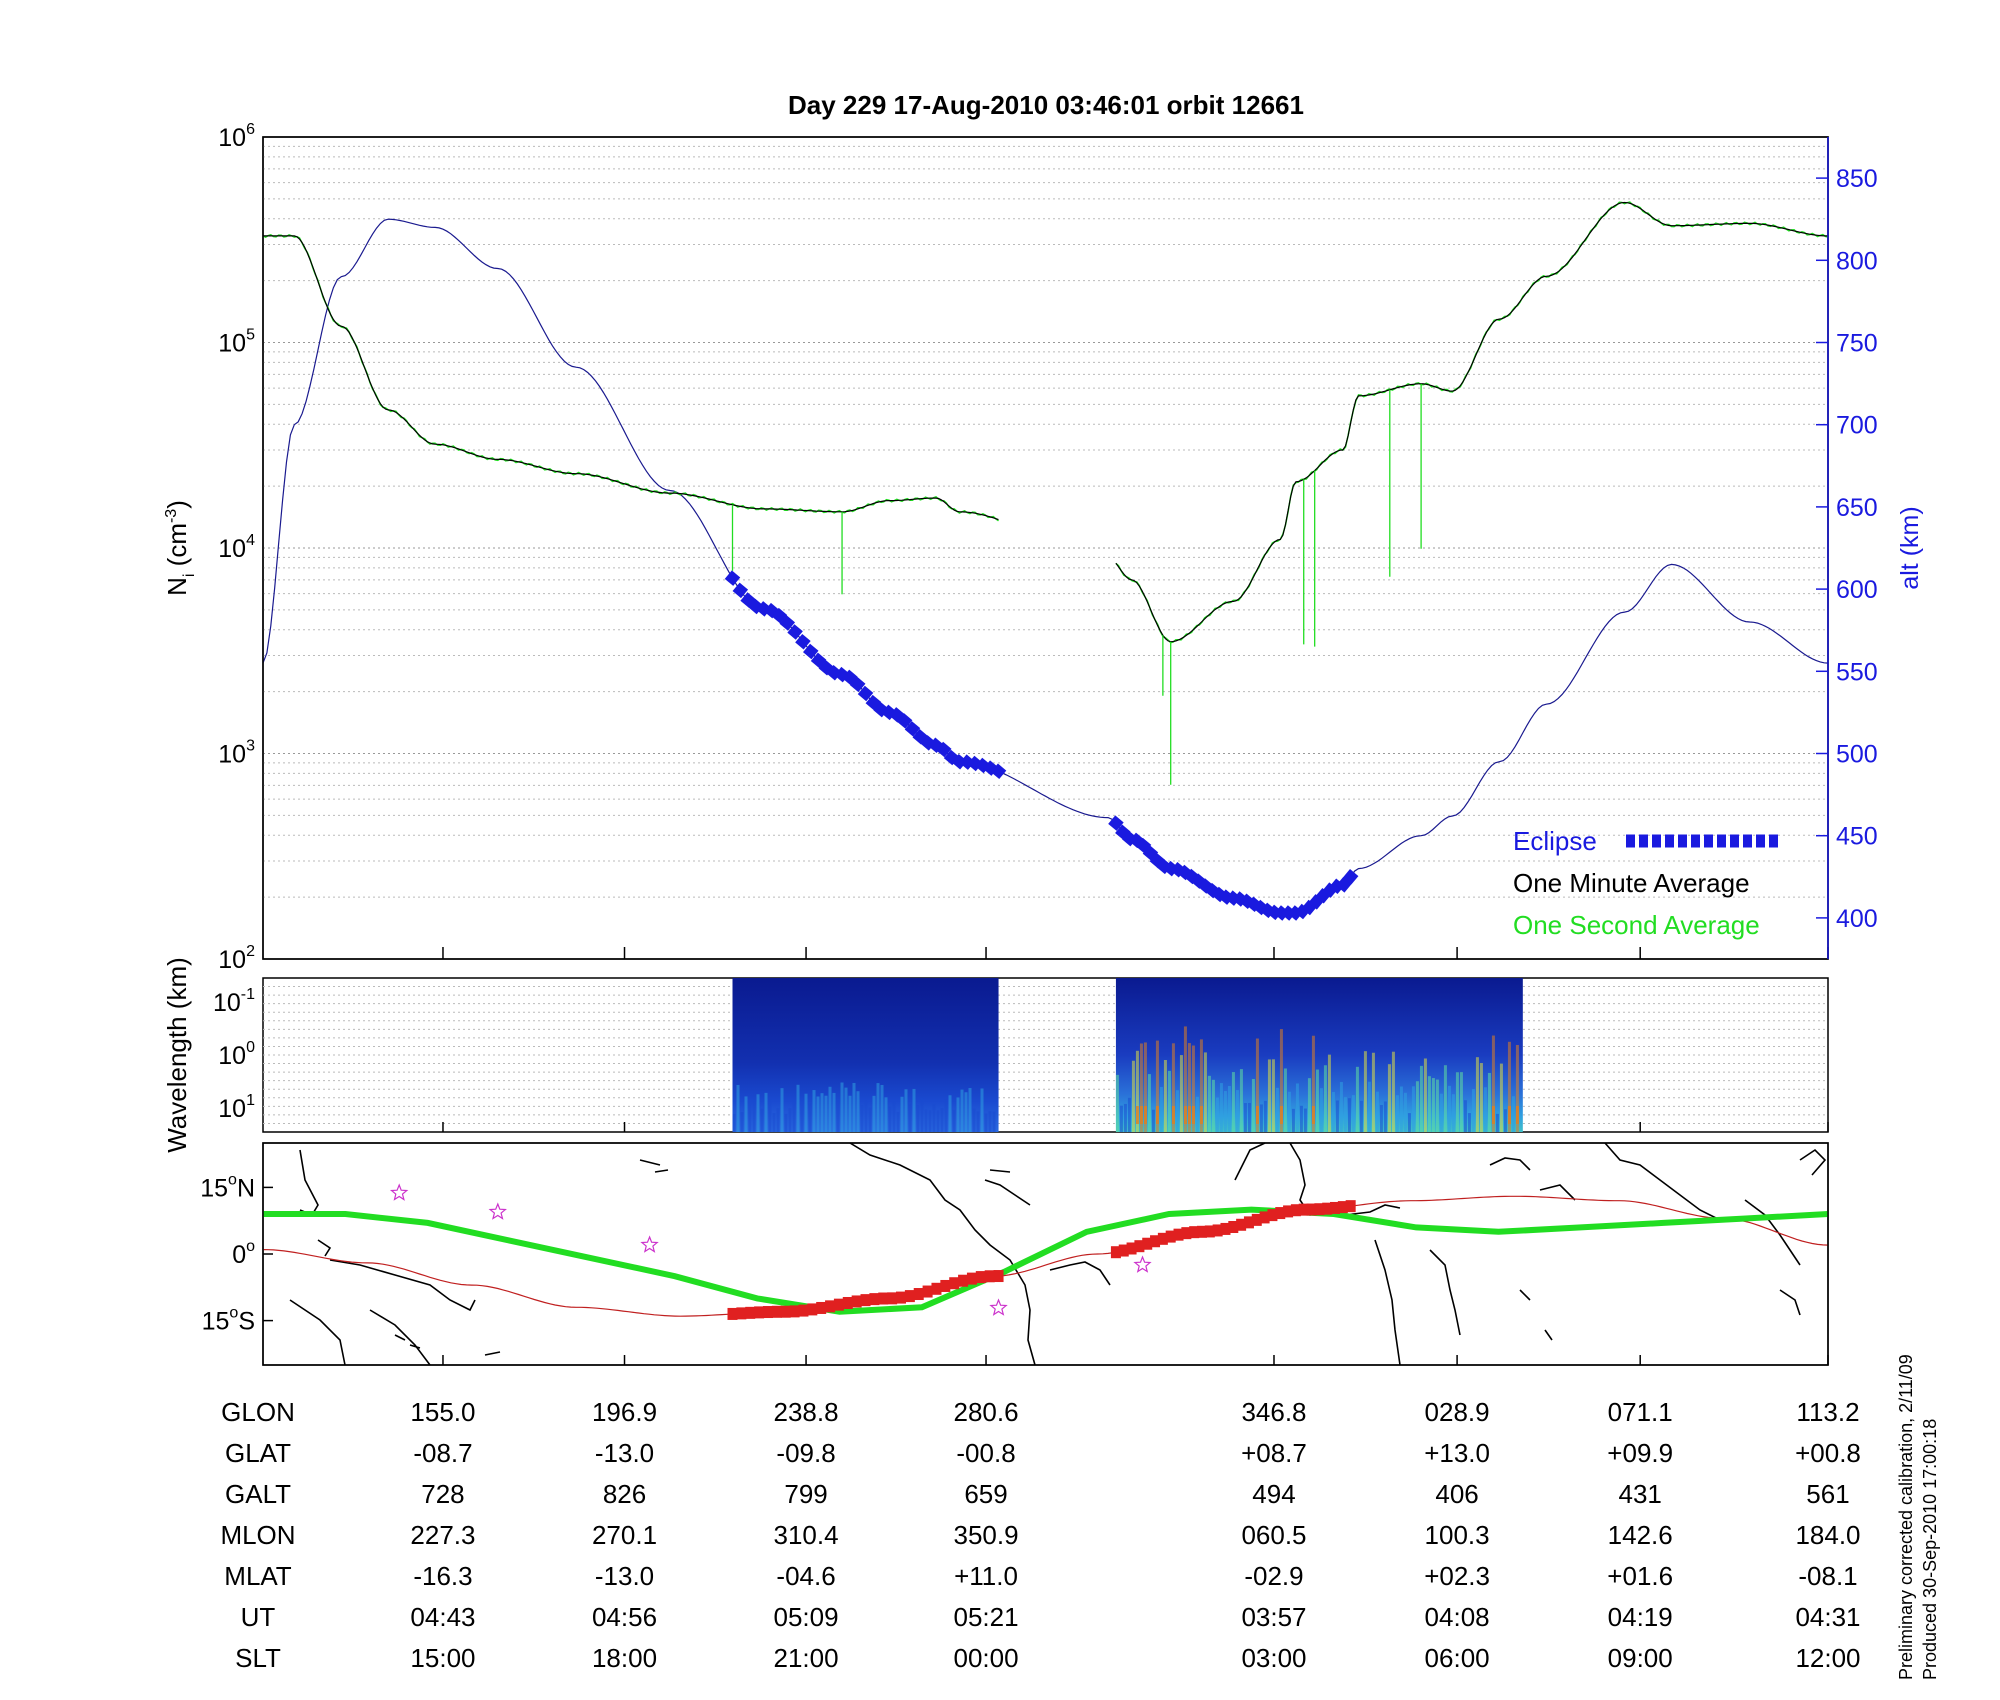 This screenshot has height=1700, width=2000. Describe the element at coordinates (1930, 1549) in the screenshot. I see `production-note: Produced 30-Sep-2010 17:00:18` at that location.